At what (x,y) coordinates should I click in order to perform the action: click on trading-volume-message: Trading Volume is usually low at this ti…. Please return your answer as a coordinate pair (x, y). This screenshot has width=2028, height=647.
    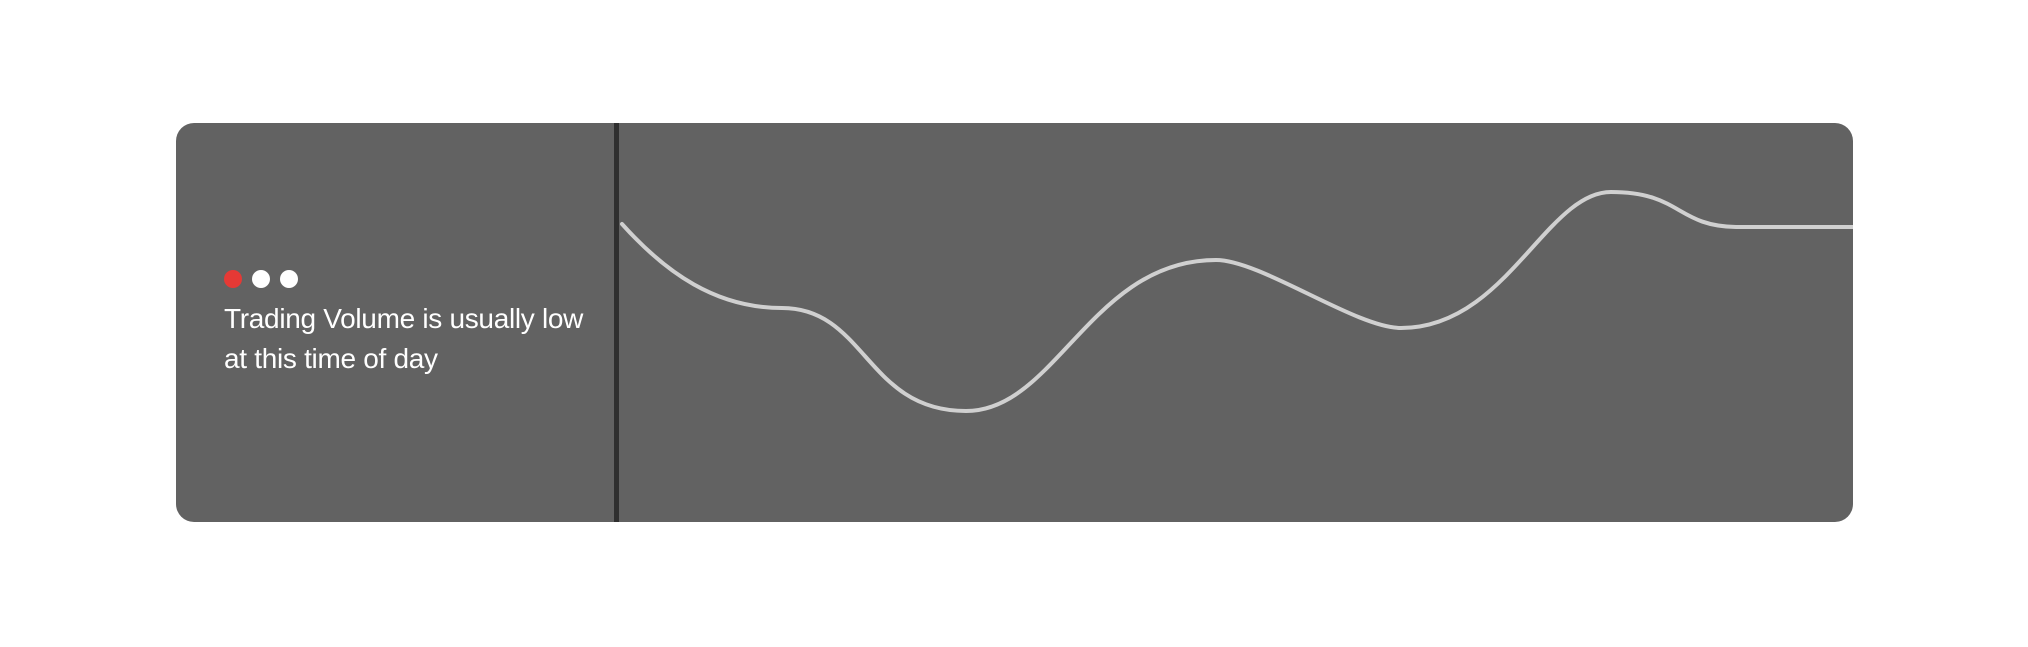
    Looking at the image, I should click on (404, 338).